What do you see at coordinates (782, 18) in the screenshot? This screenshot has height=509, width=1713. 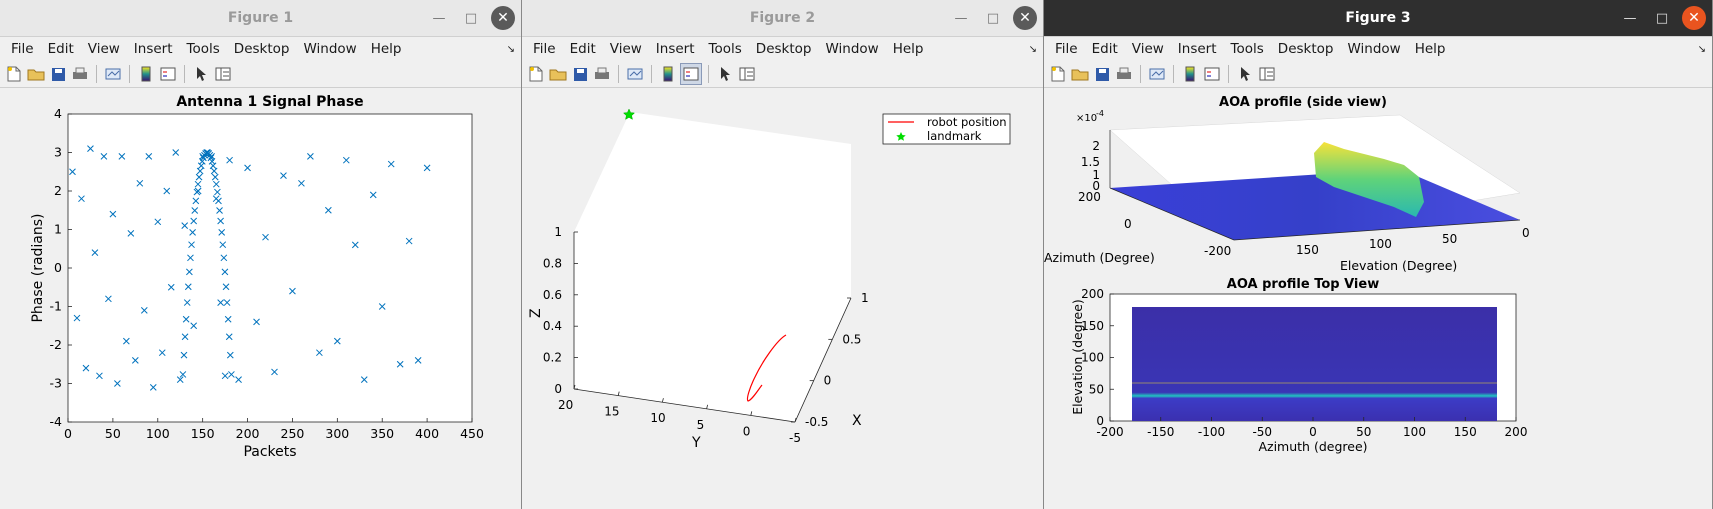 I see `figure2-titlebar: Figure 2 — □ ✕` at bounding box center [782, 18].